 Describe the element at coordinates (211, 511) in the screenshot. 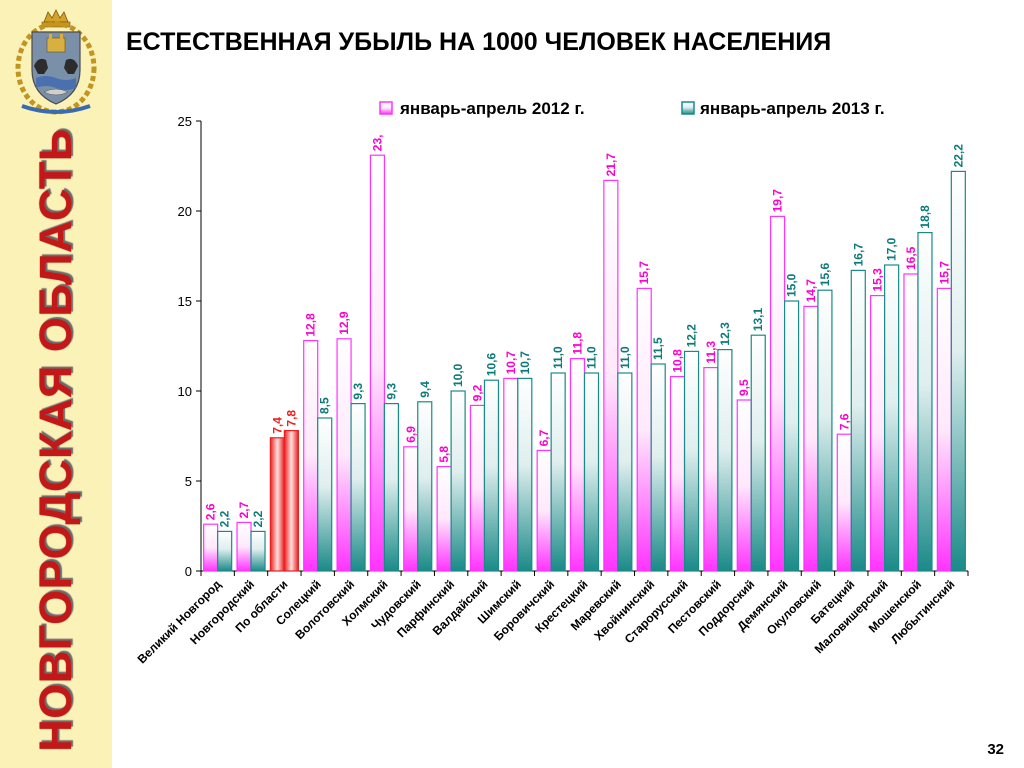

I see `data-label-2012: 2,6` at that location.